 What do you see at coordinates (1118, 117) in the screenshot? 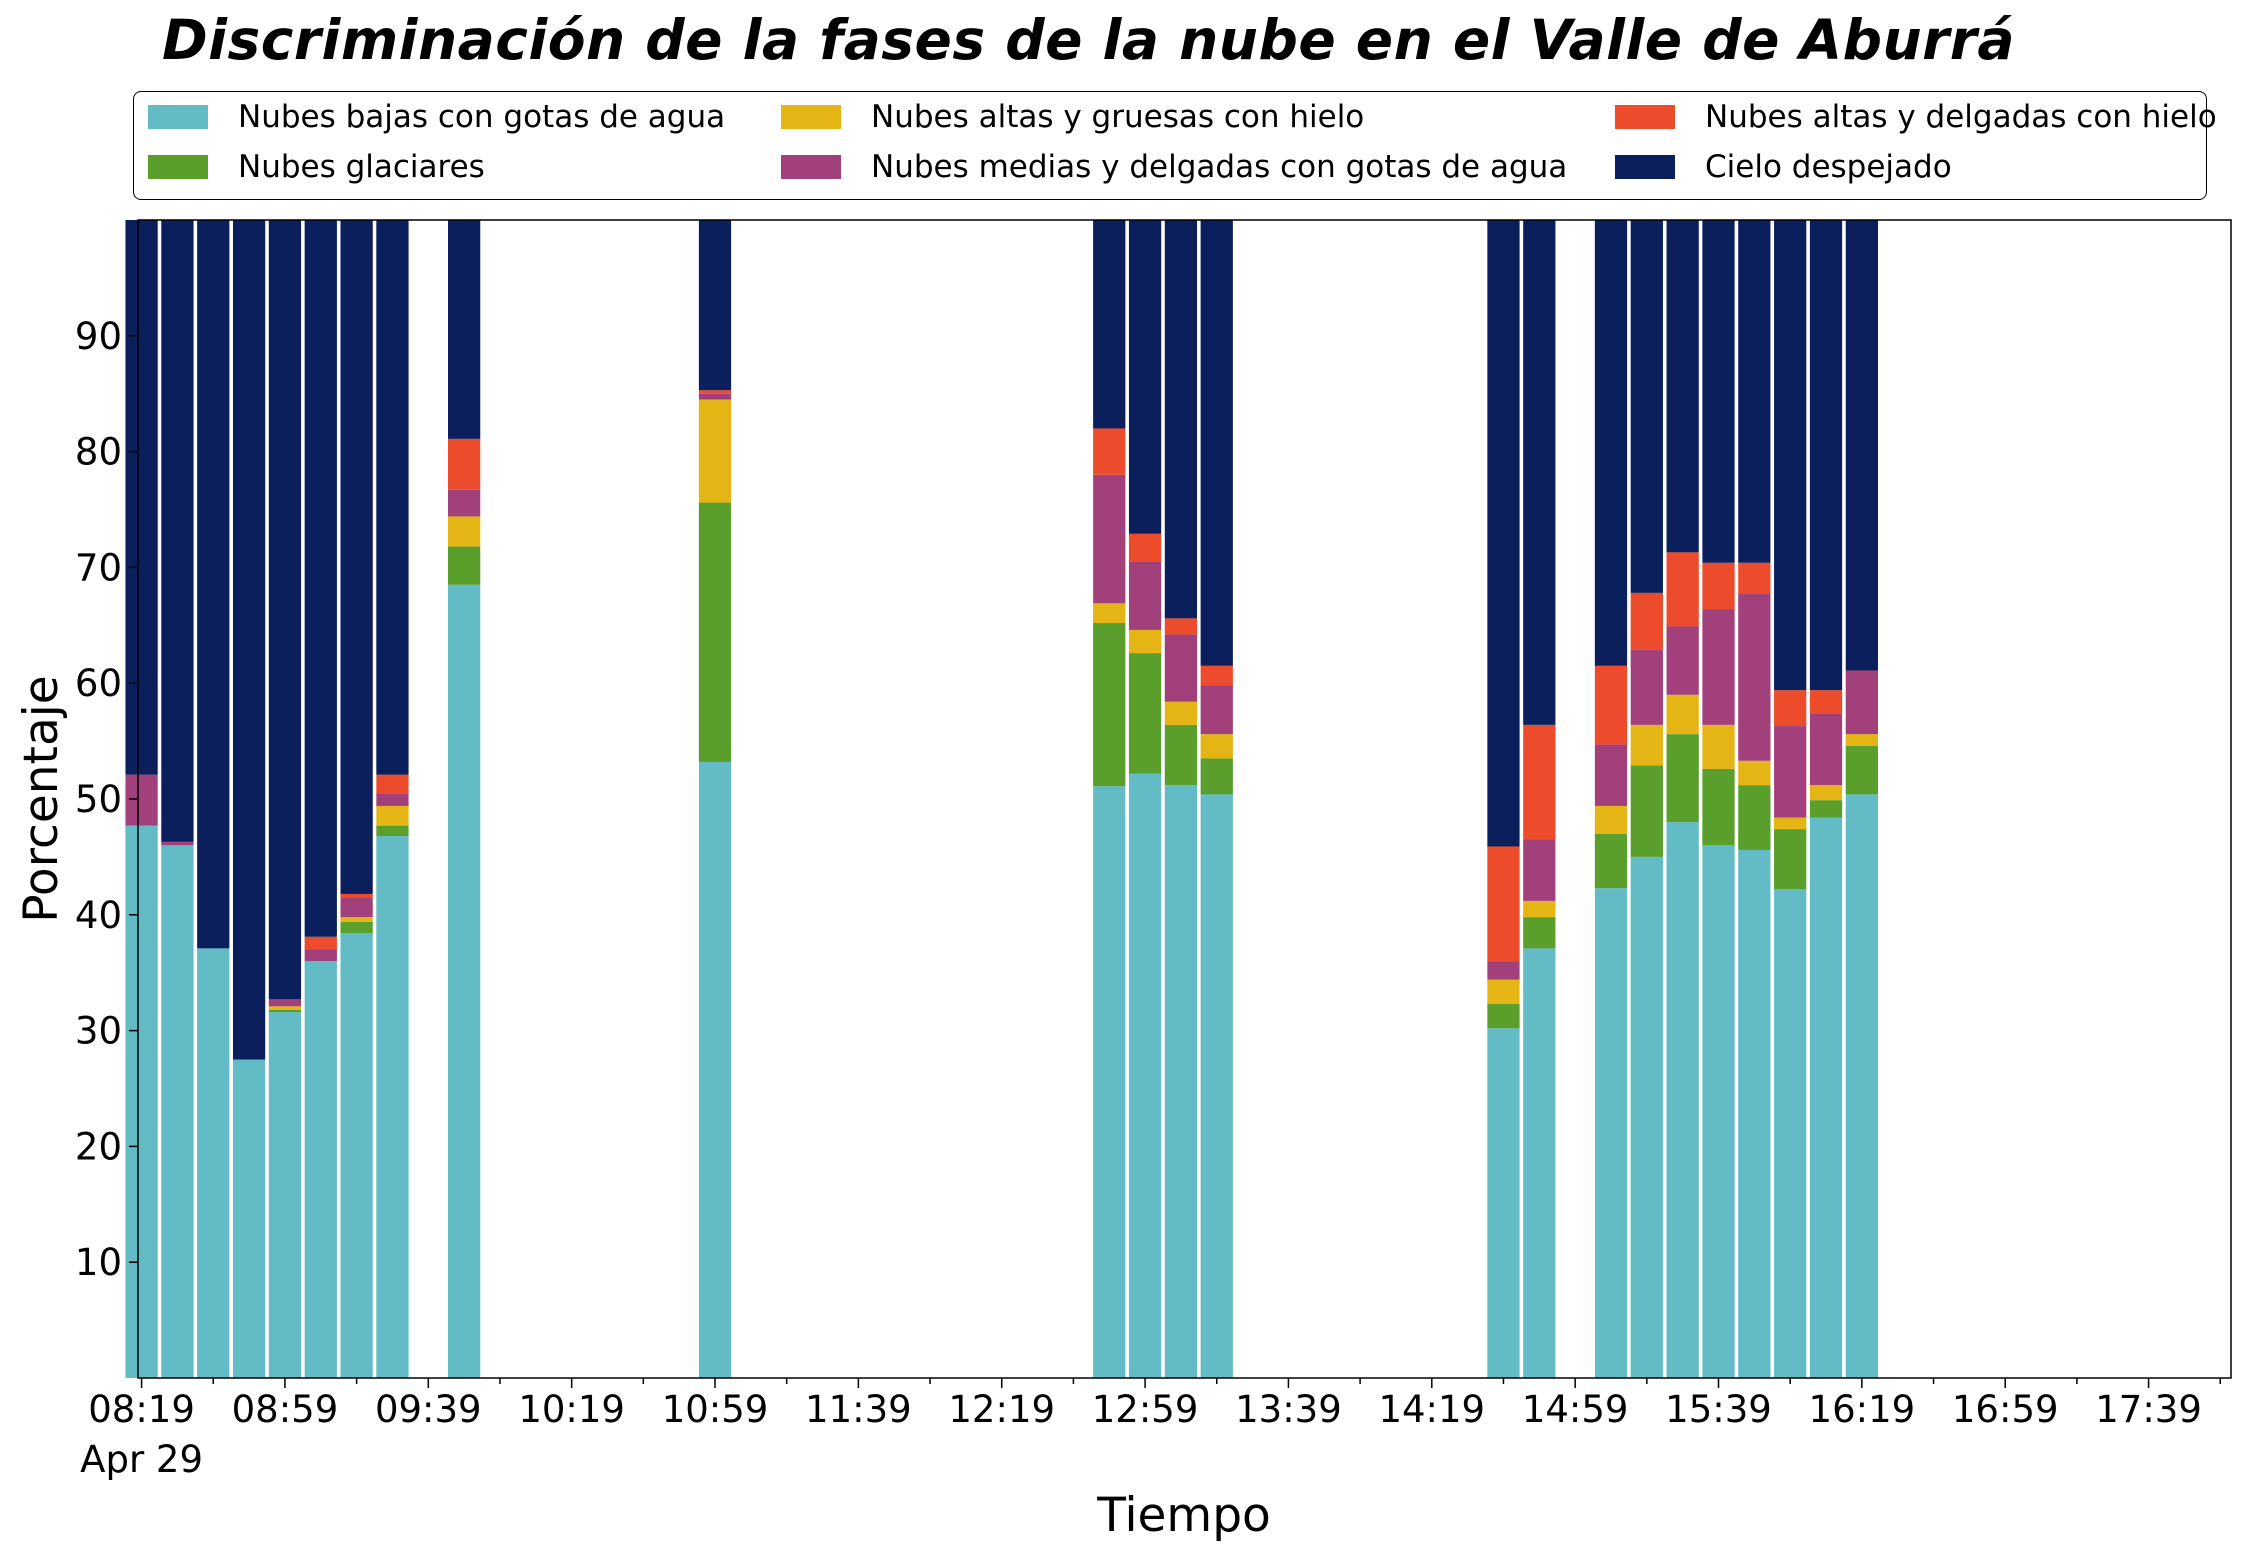
I see `legend-label: Nubes altas y gruesas con hielo` at bounding box center [1118, 117].